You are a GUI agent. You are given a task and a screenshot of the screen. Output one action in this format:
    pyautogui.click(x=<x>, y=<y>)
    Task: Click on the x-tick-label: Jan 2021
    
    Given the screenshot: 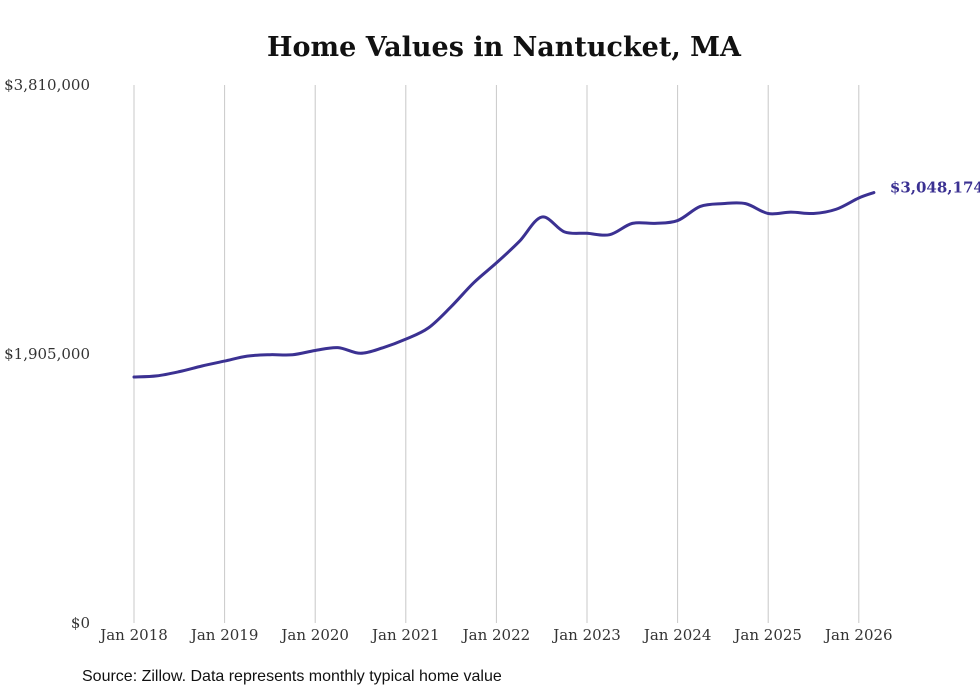 What is the action you would take?
    pyautogui.click(x=405, y=635)
    